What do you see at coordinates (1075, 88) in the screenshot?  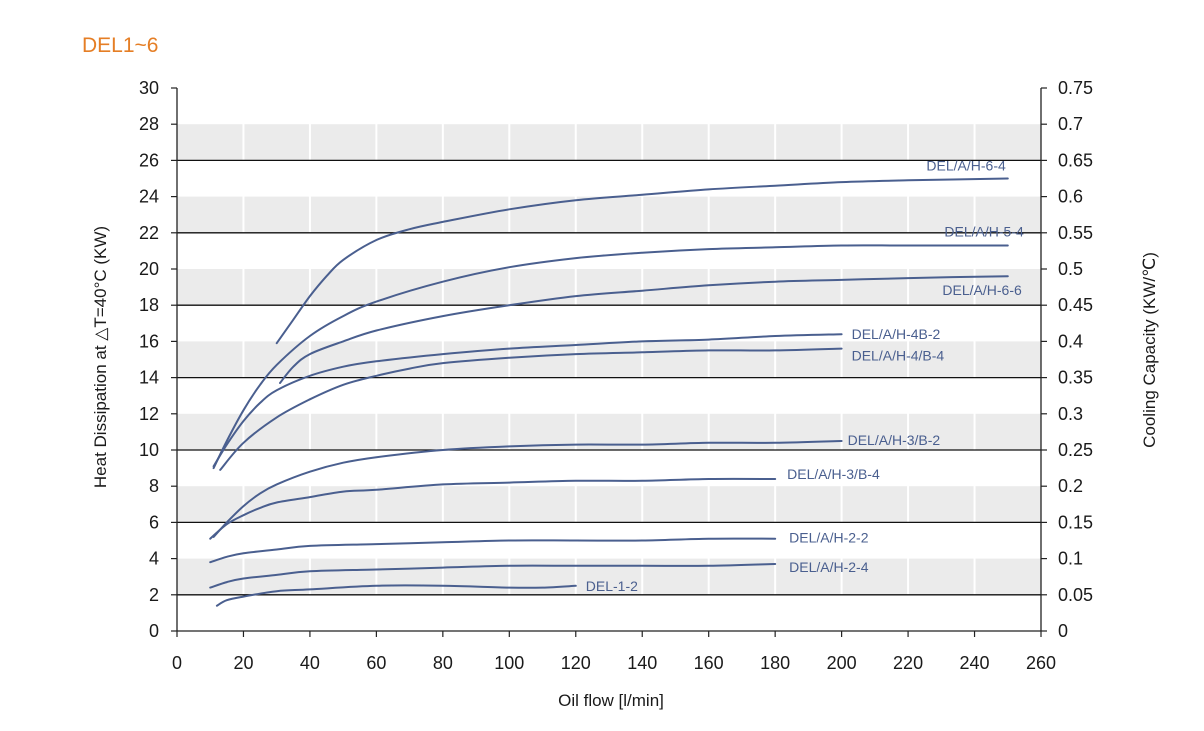 I see `y2-tick-label: 0.75` at bounding box center [1075, 88].